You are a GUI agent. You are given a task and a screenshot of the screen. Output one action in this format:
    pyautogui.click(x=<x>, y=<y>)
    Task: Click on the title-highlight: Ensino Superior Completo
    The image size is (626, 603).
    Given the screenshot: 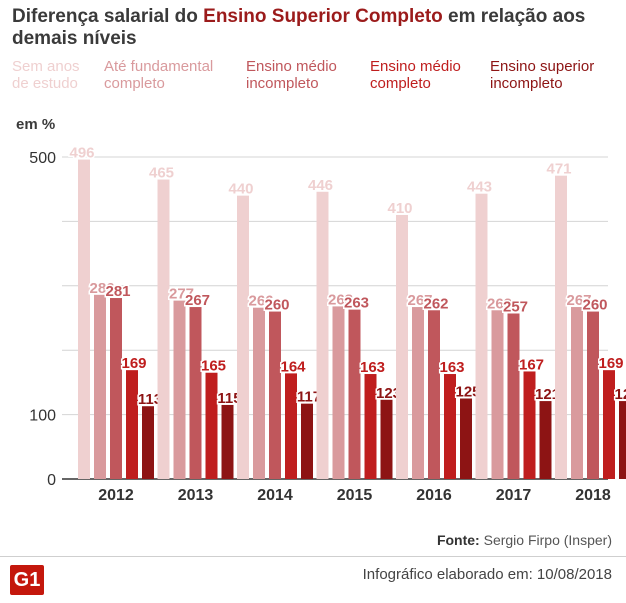 What is the action you would take?
    pyautogui.click(x=323, y=16)
    